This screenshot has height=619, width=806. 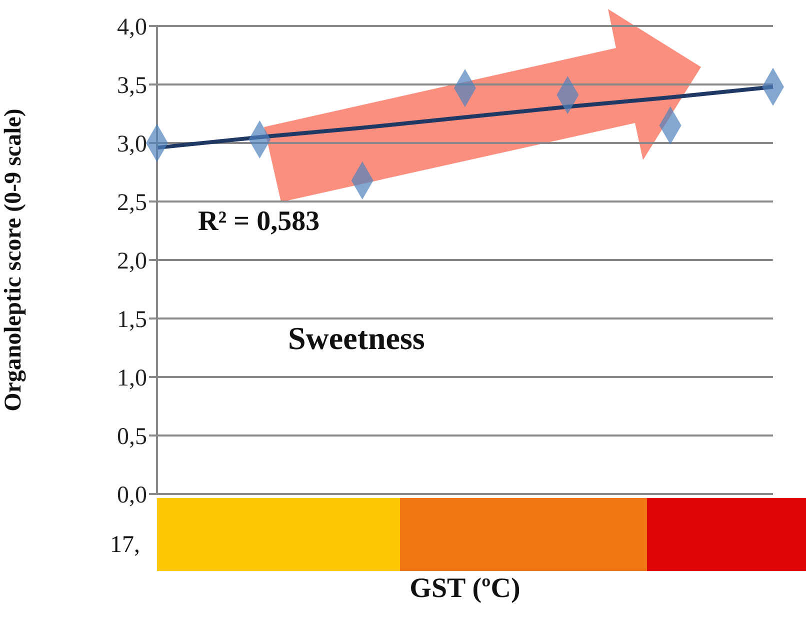 I want to click on text: 17,, so click(x=125, y=545).